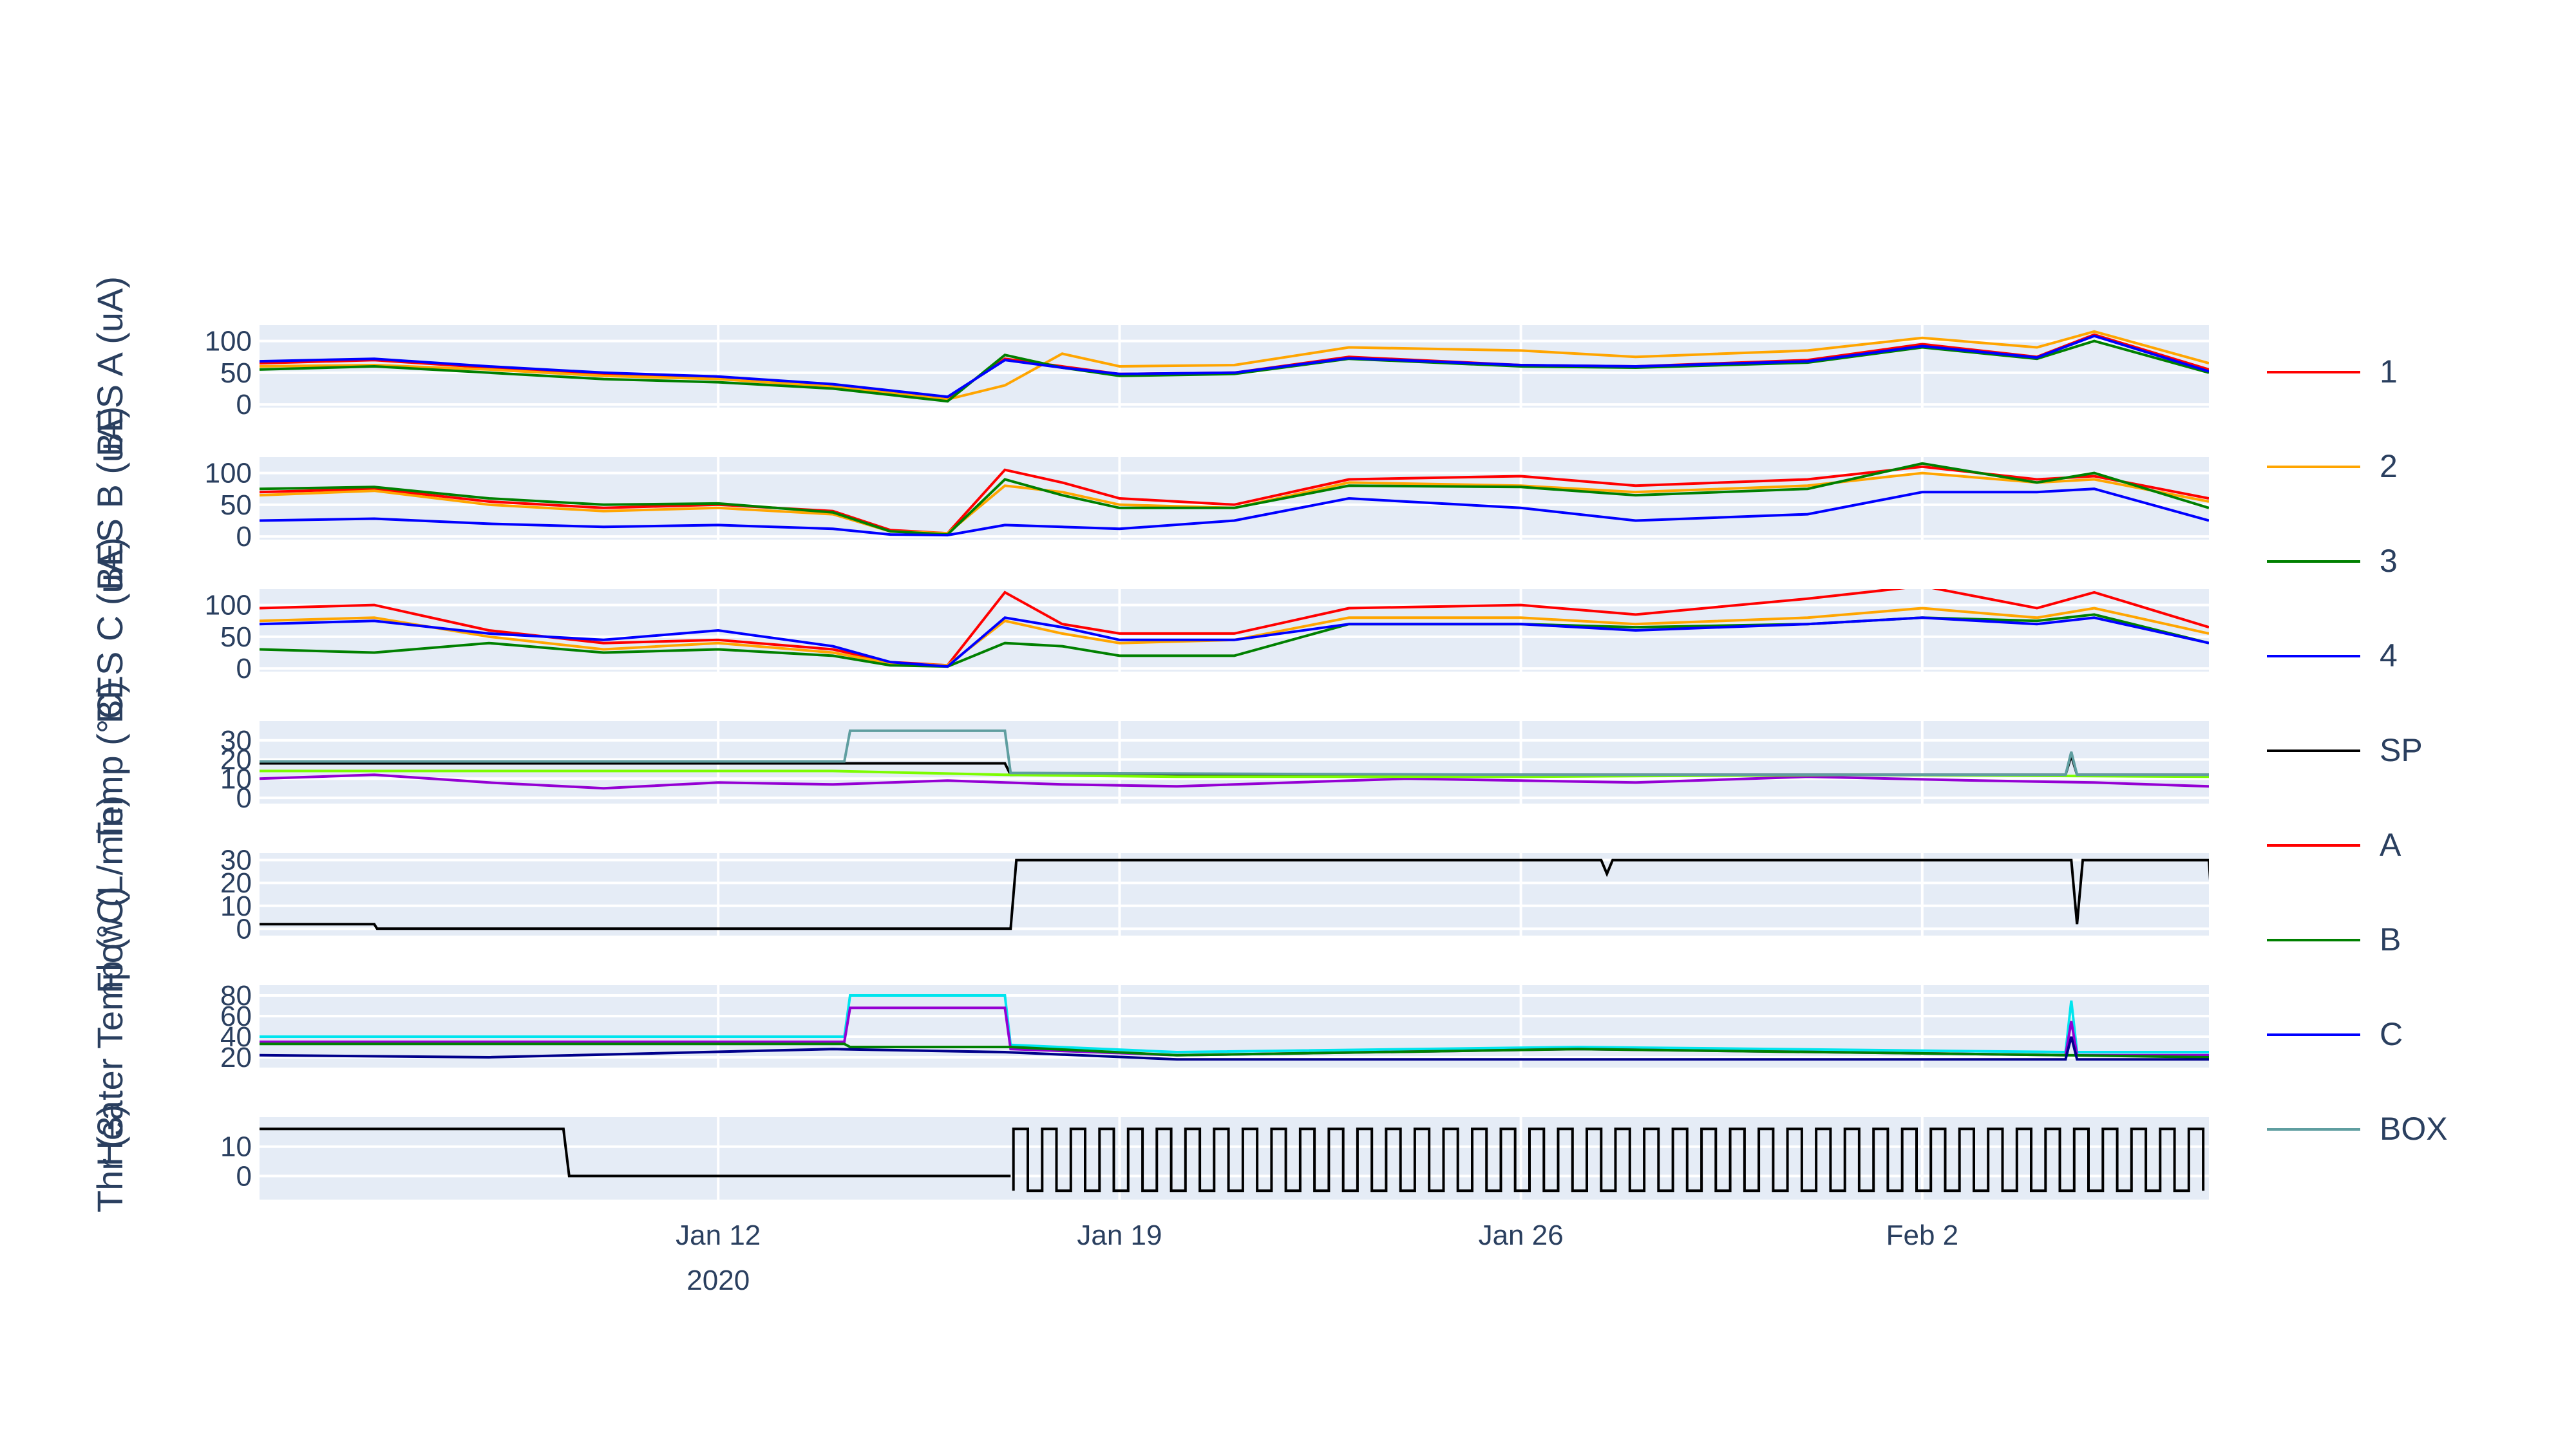 The image size is (2576, 1452). I want to click on y-axis-title: BES B (uA), so click(110, 498).